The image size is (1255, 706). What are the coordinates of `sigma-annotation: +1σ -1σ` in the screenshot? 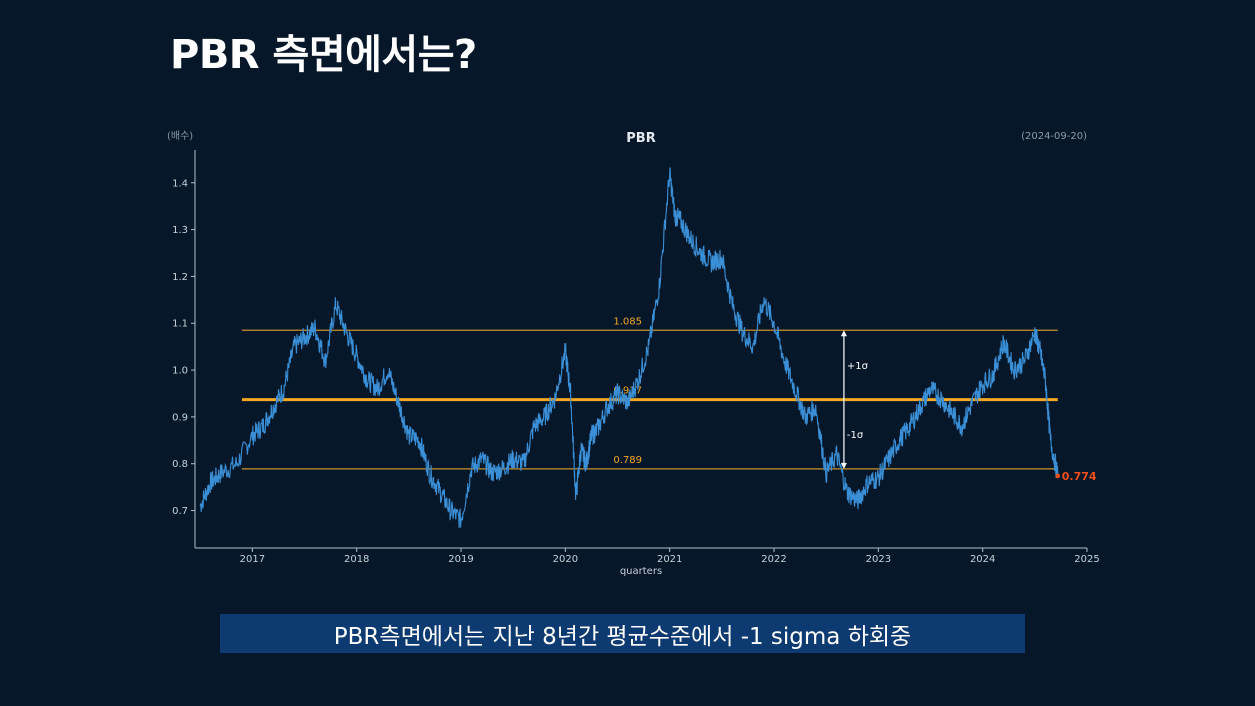 It's located at (854, 399).